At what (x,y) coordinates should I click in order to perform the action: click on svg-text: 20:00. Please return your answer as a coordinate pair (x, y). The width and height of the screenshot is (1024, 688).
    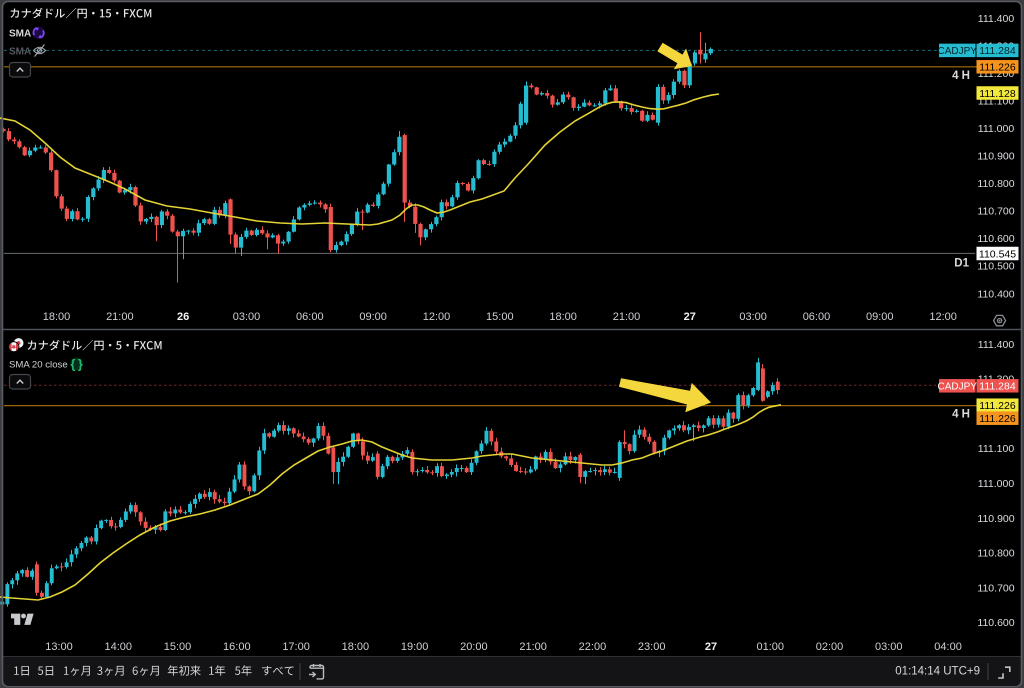
    Looking at the image, I should click on (474, 647).